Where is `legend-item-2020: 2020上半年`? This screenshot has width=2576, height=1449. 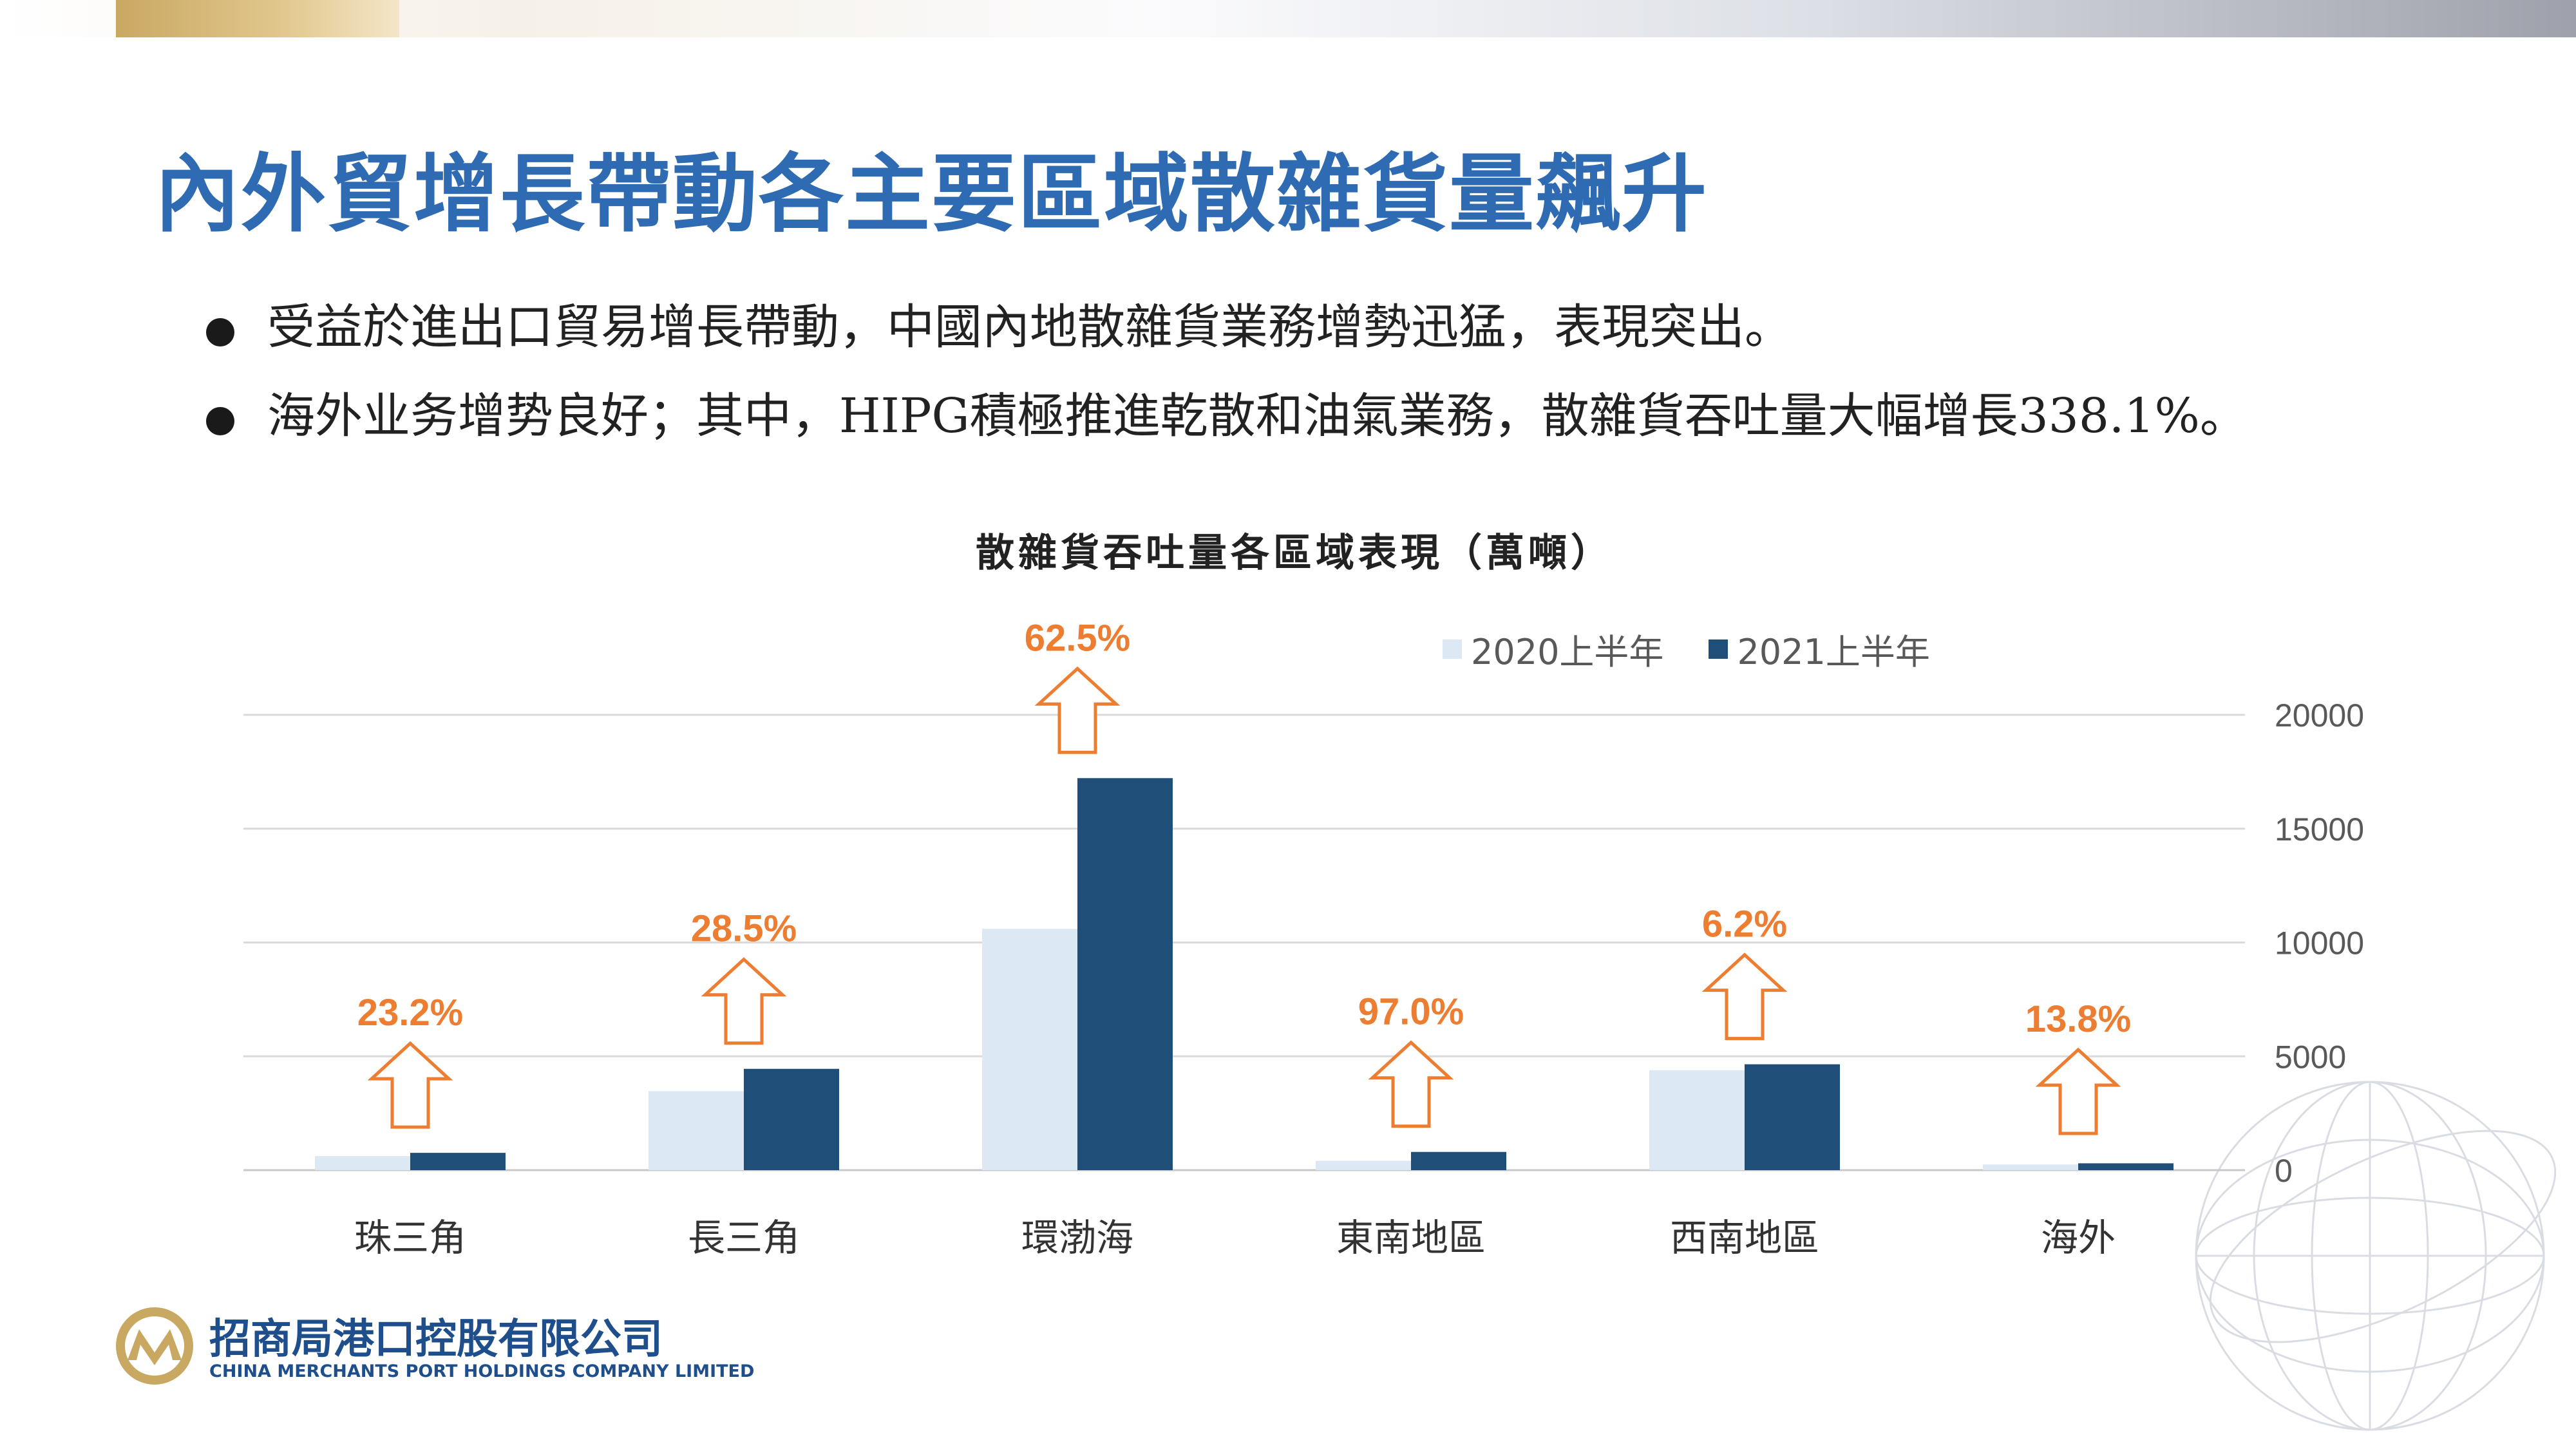
legend-item-2020: 2020上半年 is located at coordinates (1553, 649).